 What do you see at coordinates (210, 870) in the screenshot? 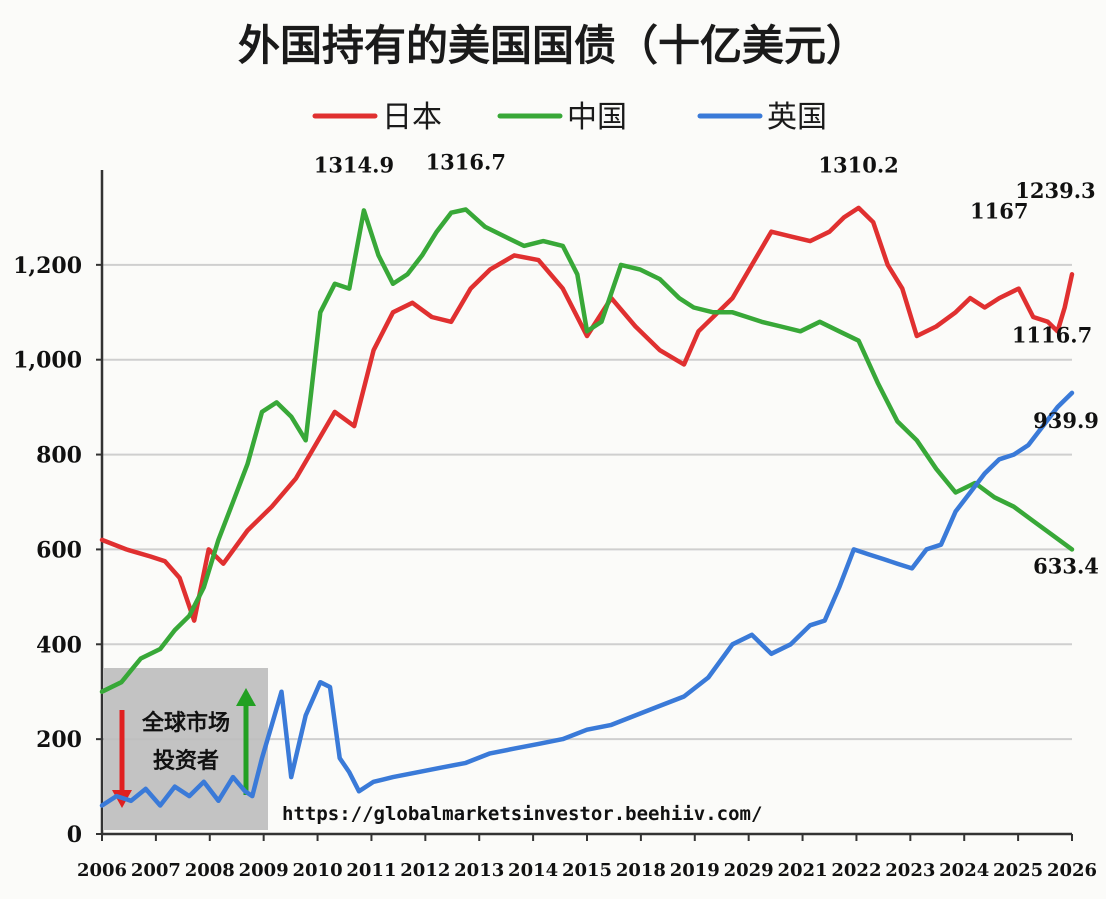
I see `x-tick-label-2008: 2008` at bounding box center [210, 870].